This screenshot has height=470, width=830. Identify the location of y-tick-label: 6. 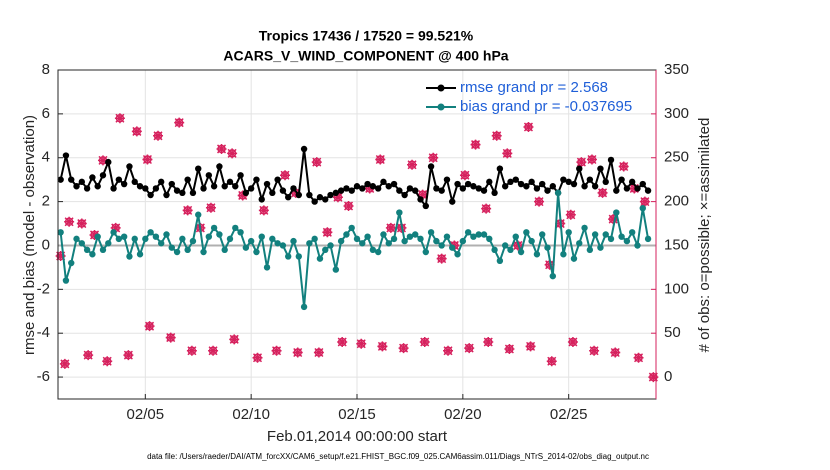
(46, 113).